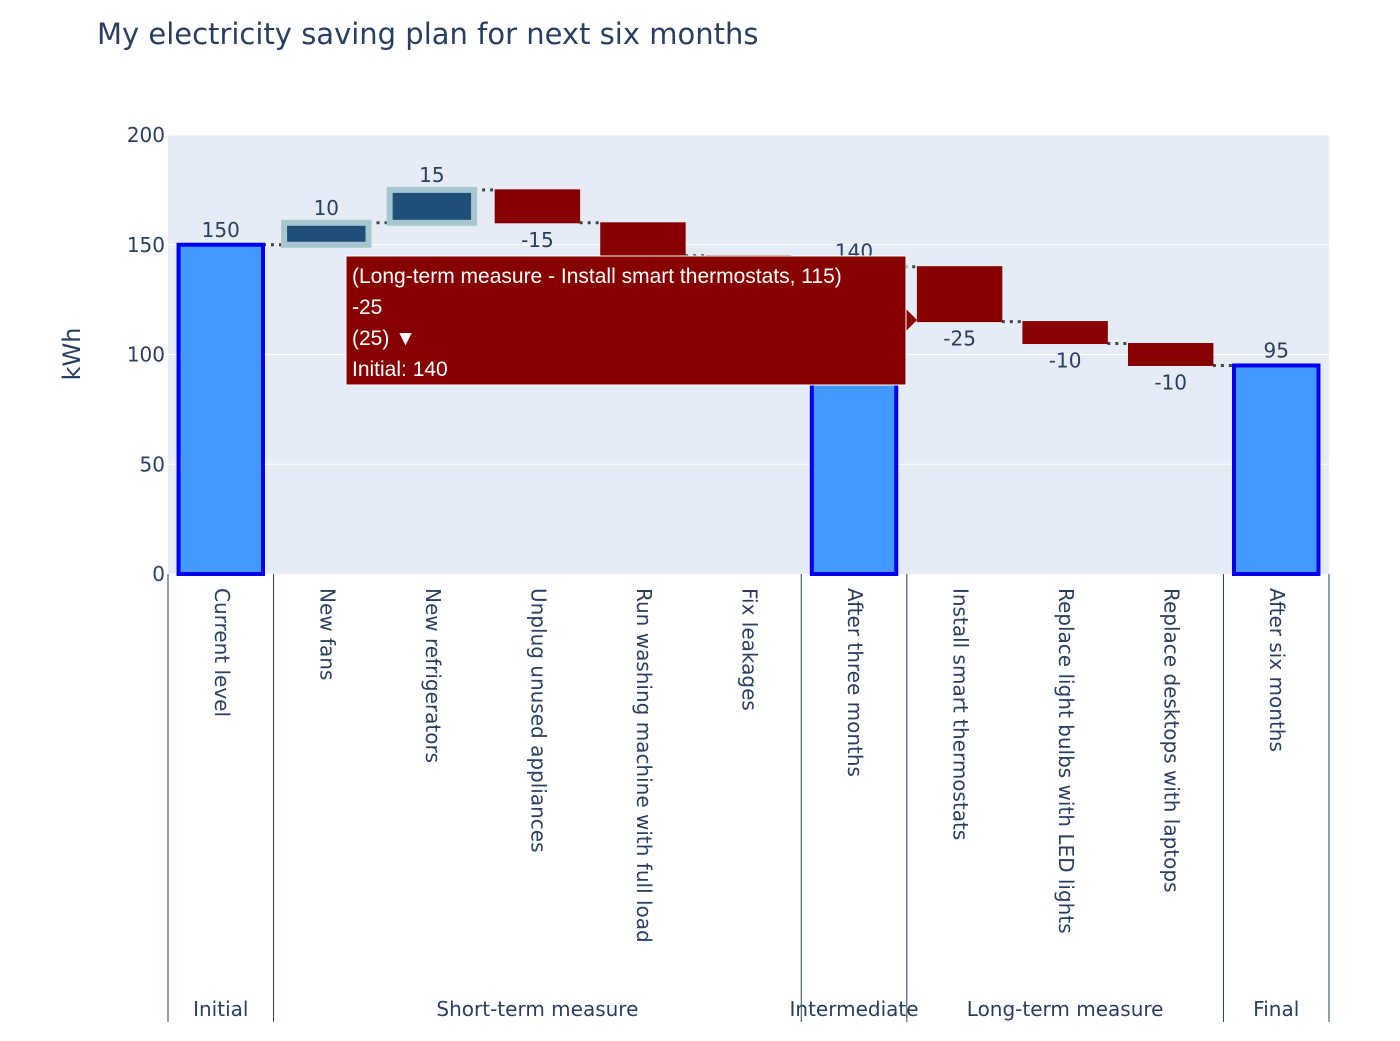 This screenshot has width=1400, height=1041. I want to click on tooltip-pointer, so click(911, 320).